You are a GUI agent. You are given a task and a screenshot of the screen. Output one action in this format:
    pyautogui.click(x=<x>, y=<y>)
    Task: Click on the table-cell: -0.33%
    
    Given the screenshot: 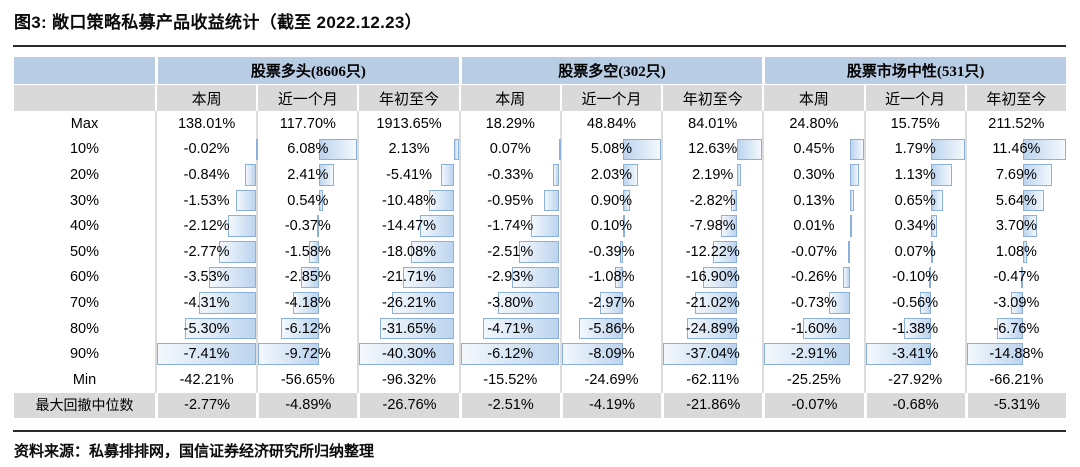 What is the action you would take?
    pyautogui.click(x=509, y=175)
    